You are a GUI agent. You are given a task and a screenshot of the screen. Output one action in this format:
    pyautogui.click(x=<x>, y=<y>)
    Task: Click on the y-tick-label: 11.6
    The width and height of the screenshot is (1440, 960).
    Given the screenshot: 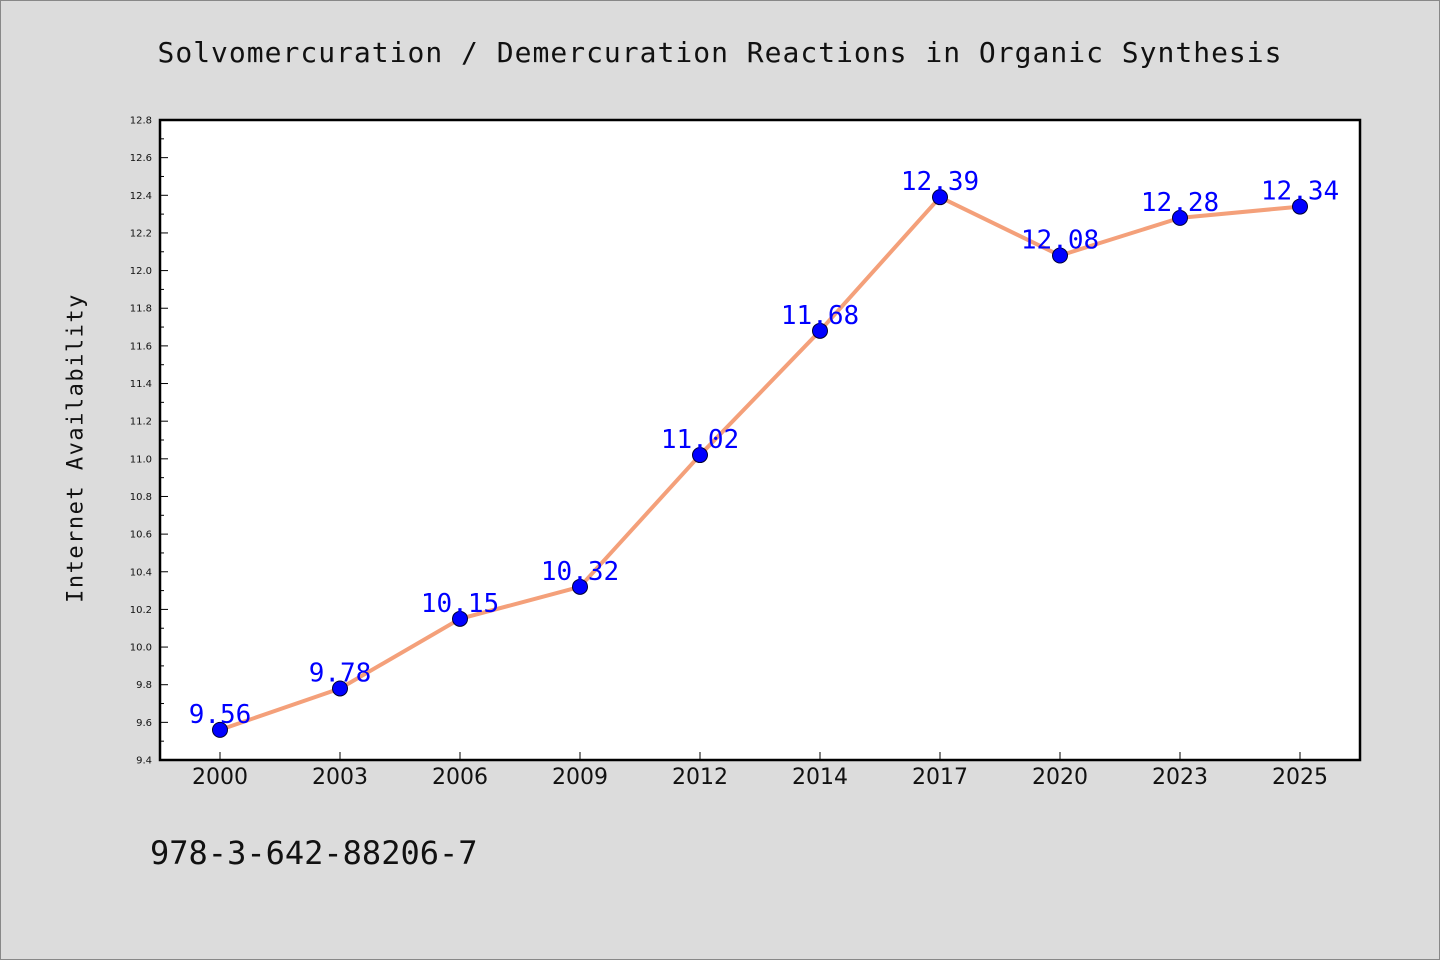 What is the action you would take?
    pyautogui.click(x=141, y=346)
    